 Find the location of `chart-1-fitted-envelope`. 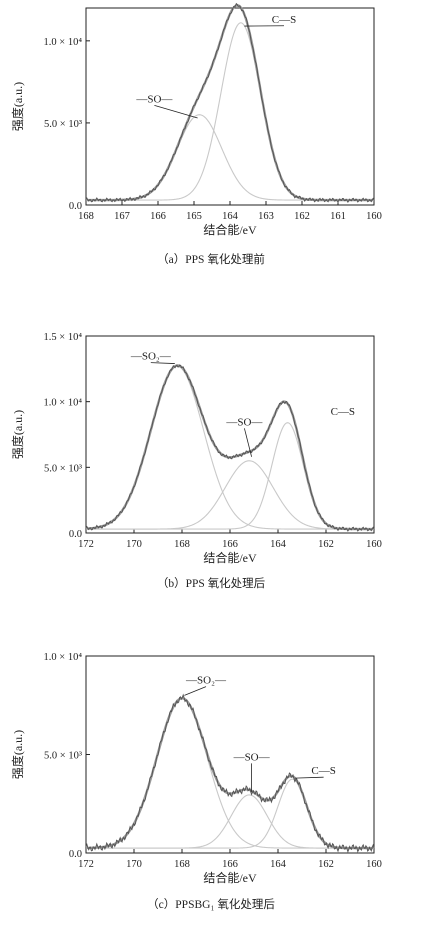

chart-1-fitted-envelope is located at coordinates (229, 447).